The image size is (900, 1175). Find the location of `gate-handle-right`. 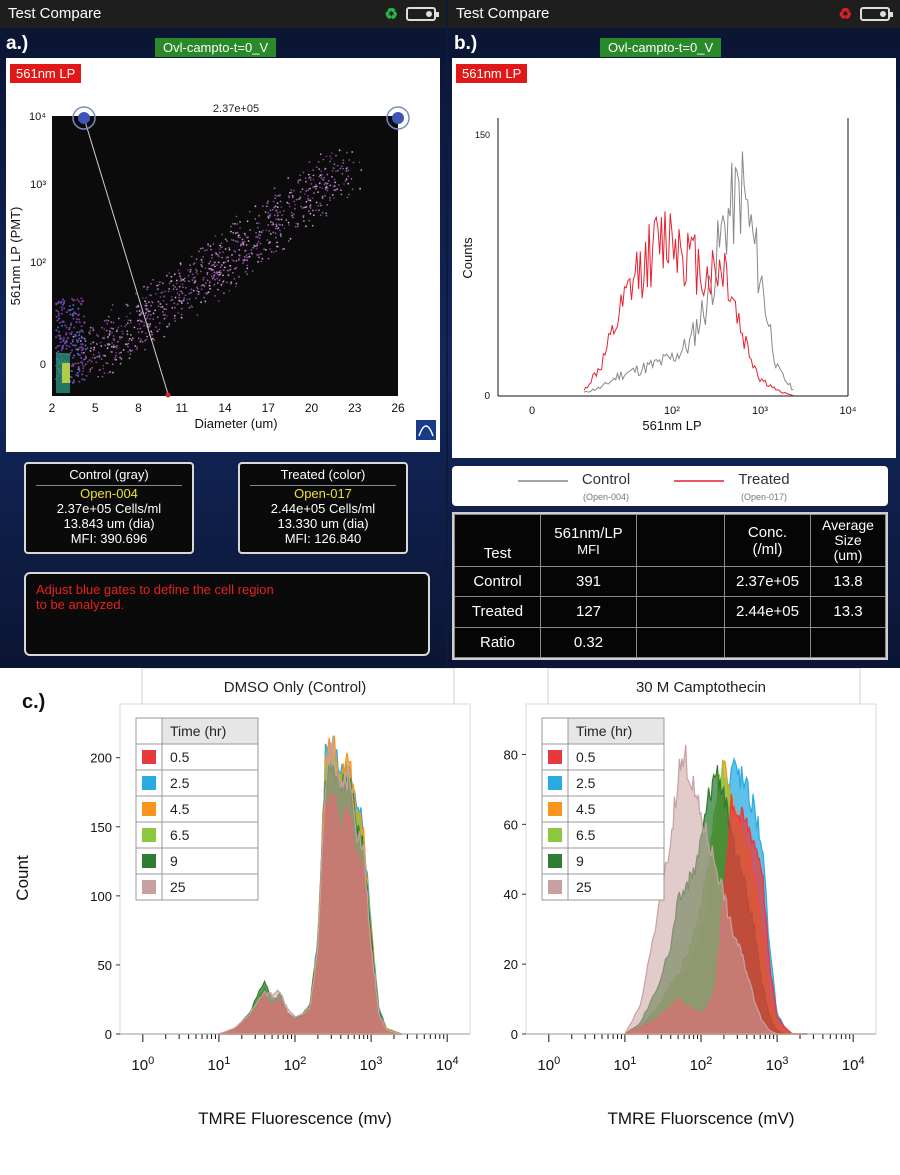

gate-handle-right is located at coordinates (398, 118).